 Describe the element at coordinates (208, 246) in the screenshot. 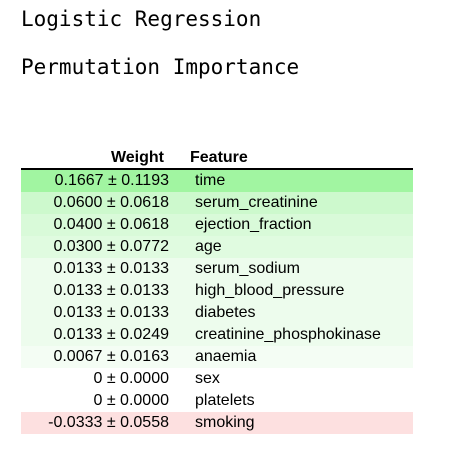

I see `feature-cell: age` at that location.